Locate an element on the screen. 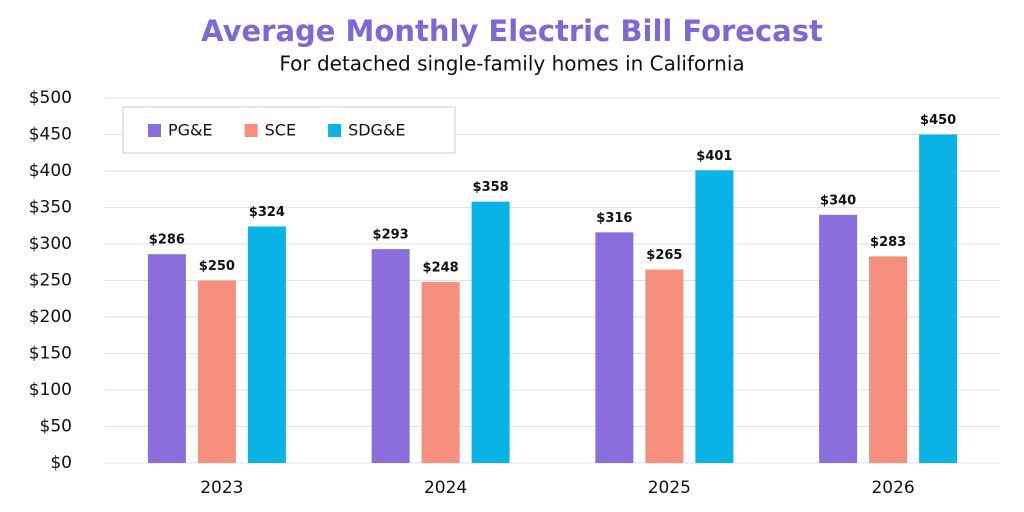 The height and width of the screenshot is (512, 1024). value-label: $324 is located at coordinates (267, 212).